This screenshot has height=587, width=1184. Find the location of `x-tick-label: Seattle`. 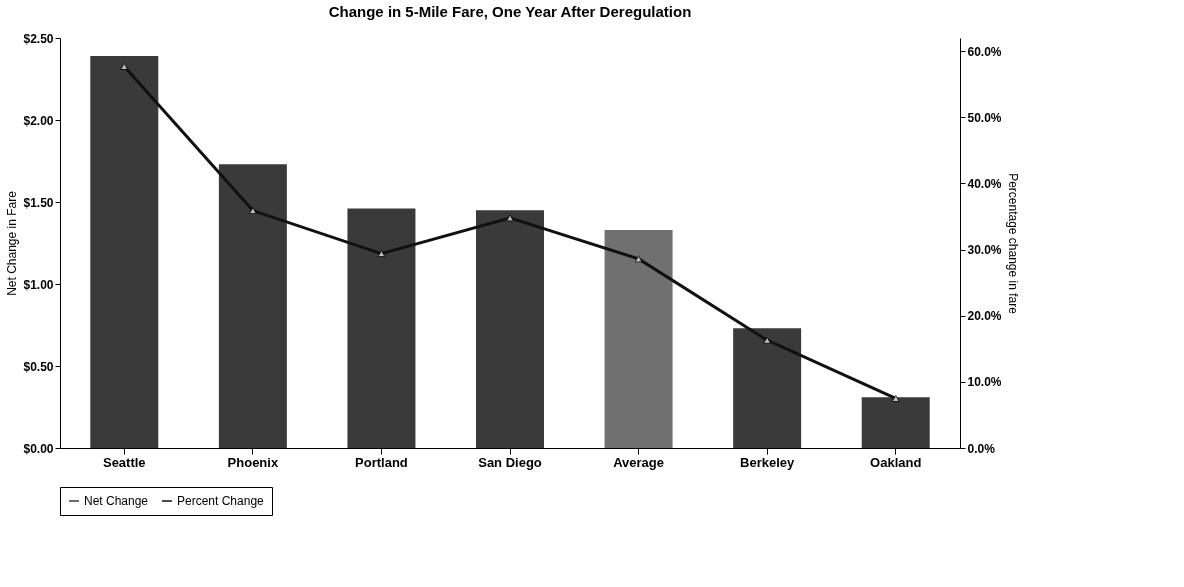

x-tick-label: Seattle is located at coordinates (124, 462).